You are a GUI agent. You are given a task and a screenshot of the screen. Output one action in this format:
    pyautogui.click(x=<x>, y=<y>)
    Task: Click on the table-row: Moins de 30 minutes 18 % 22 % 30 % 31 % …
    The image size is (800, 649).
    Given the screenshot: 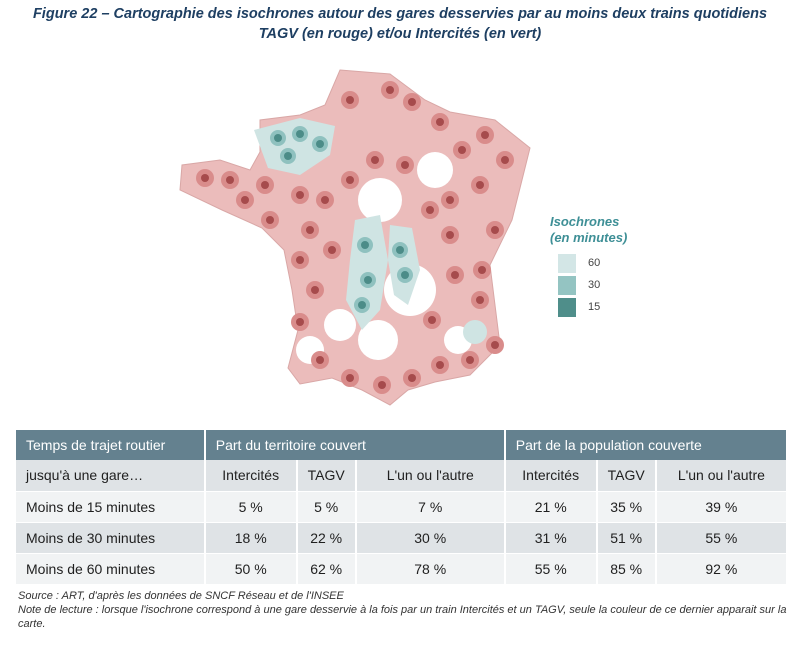 What is the action you would take?
    pyautogui.click(x=402, y=538)
    